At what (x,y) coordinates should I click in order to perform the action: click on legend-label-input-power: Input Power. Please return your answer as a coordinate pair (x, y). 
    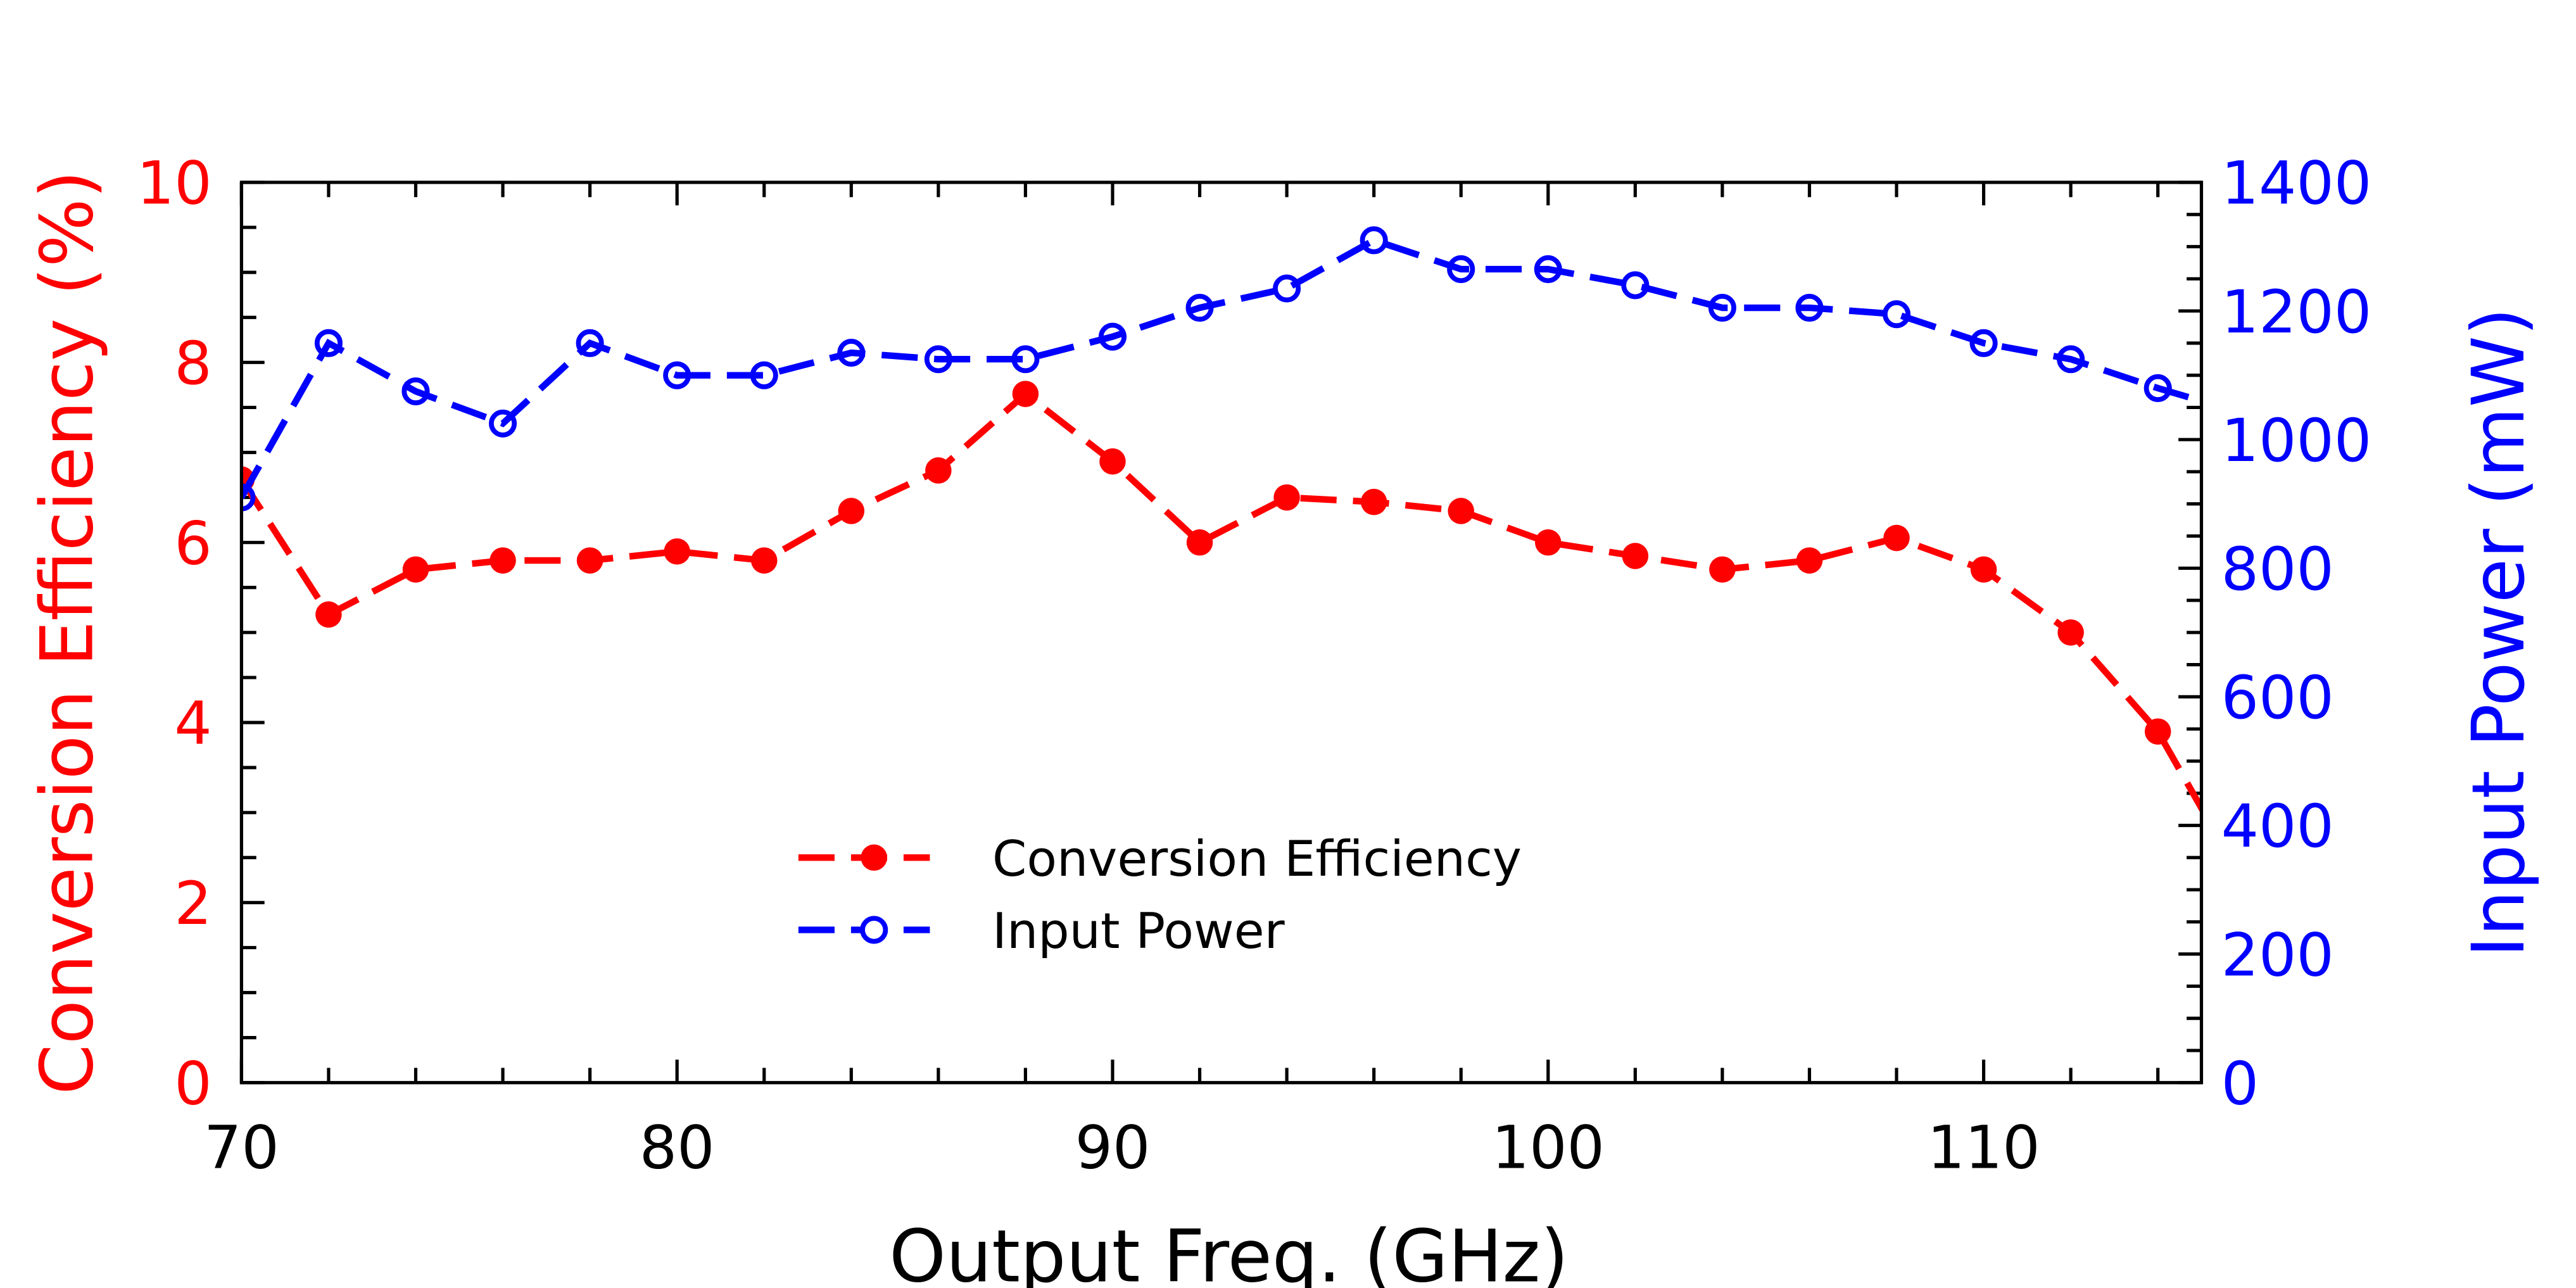
    Looking at the image, I should click on (1138, 931).